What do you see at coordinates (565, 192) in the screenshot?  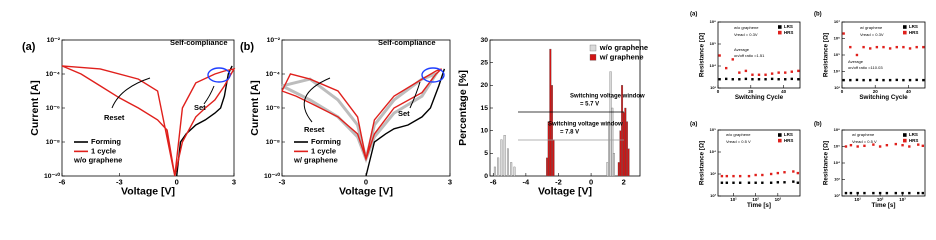 I see `x-axis-label: Voltage [V]` at bounding box center [565, 192].